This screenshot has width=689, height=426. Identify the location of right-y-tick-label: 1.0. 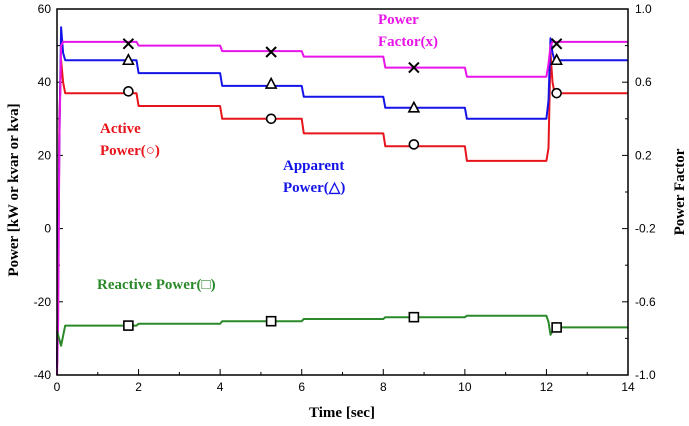
(643, 9).